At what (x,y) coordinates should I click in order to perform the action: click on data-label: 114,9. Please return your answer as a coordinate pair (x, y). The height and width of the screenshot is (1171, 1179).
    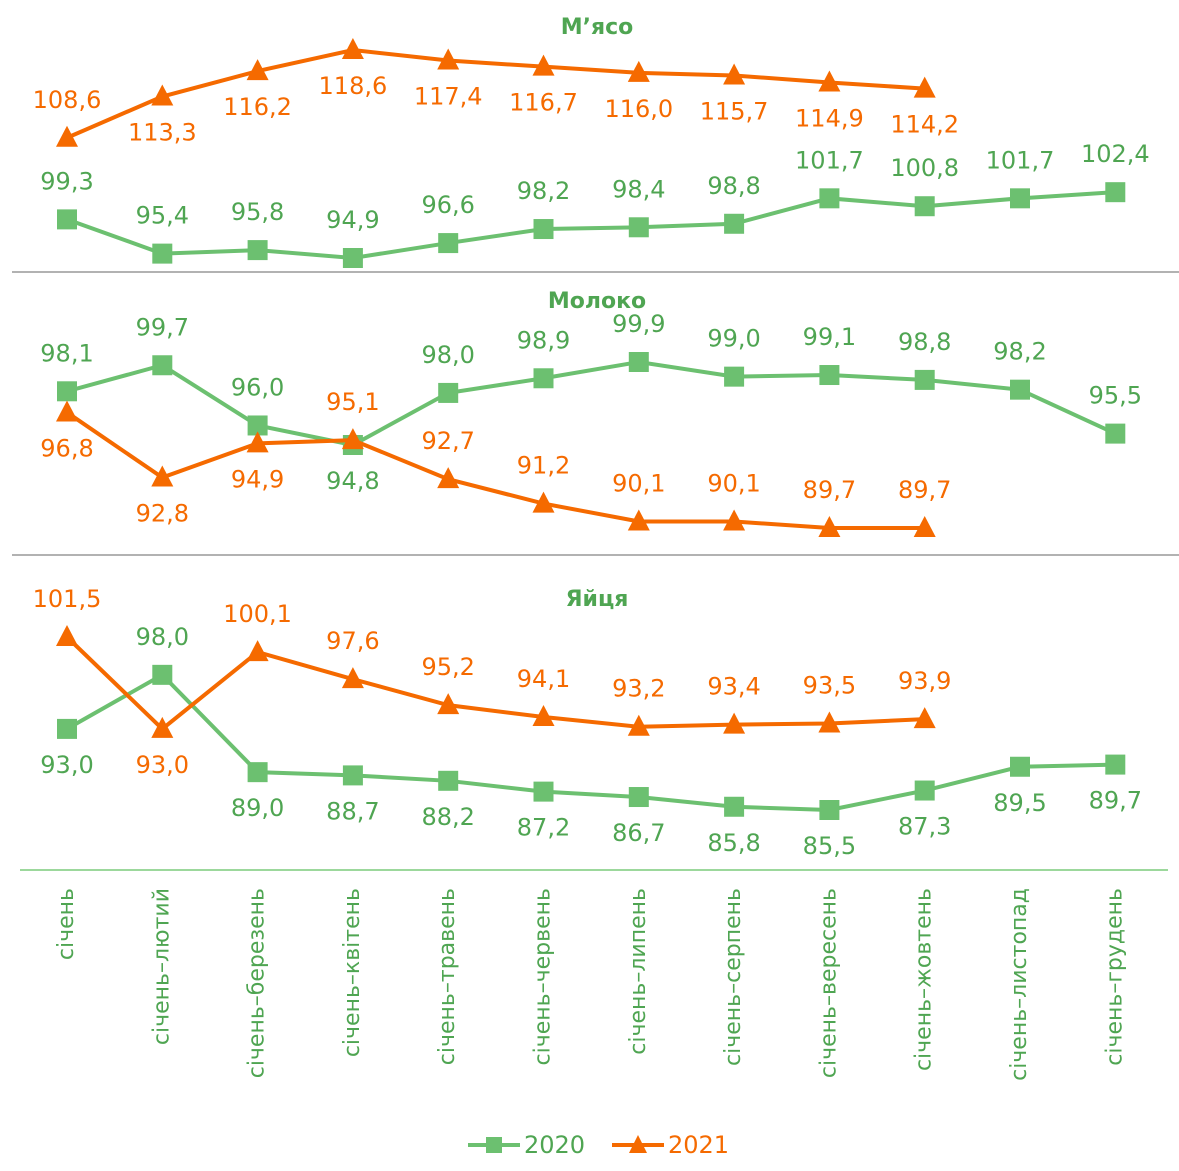
    Looking at the image, I should click on (829, 118).